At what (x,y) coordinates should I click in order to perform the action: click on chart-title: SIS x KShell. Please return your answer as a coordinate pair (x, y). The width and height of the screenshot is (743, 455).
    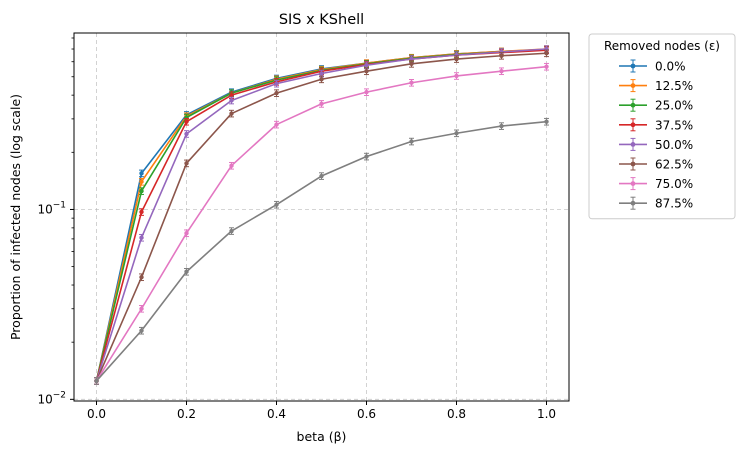
    Looking at the image, I should click on (321, 20).